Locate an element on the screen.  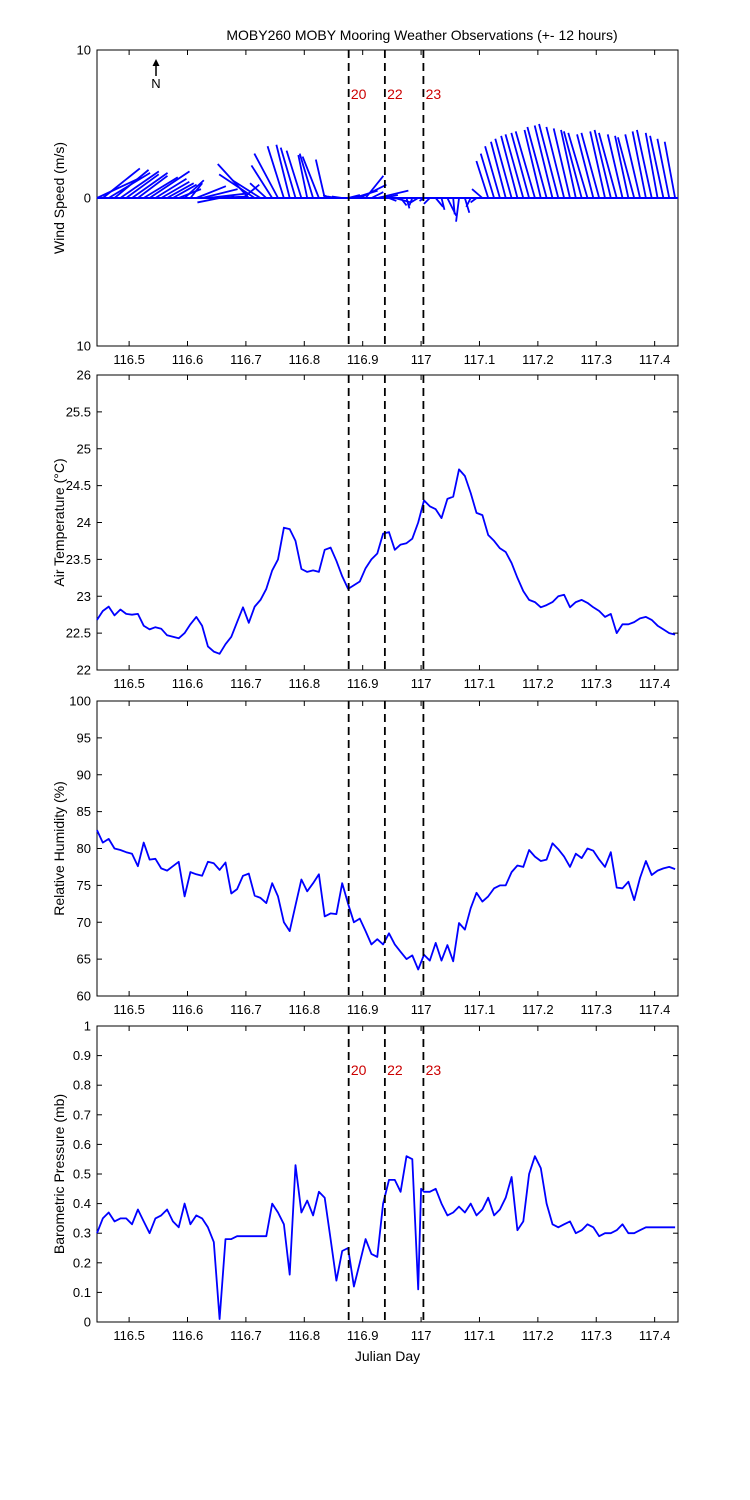
pressure-x-tick-label: 116.7 is located at coordinates (246, 1335).